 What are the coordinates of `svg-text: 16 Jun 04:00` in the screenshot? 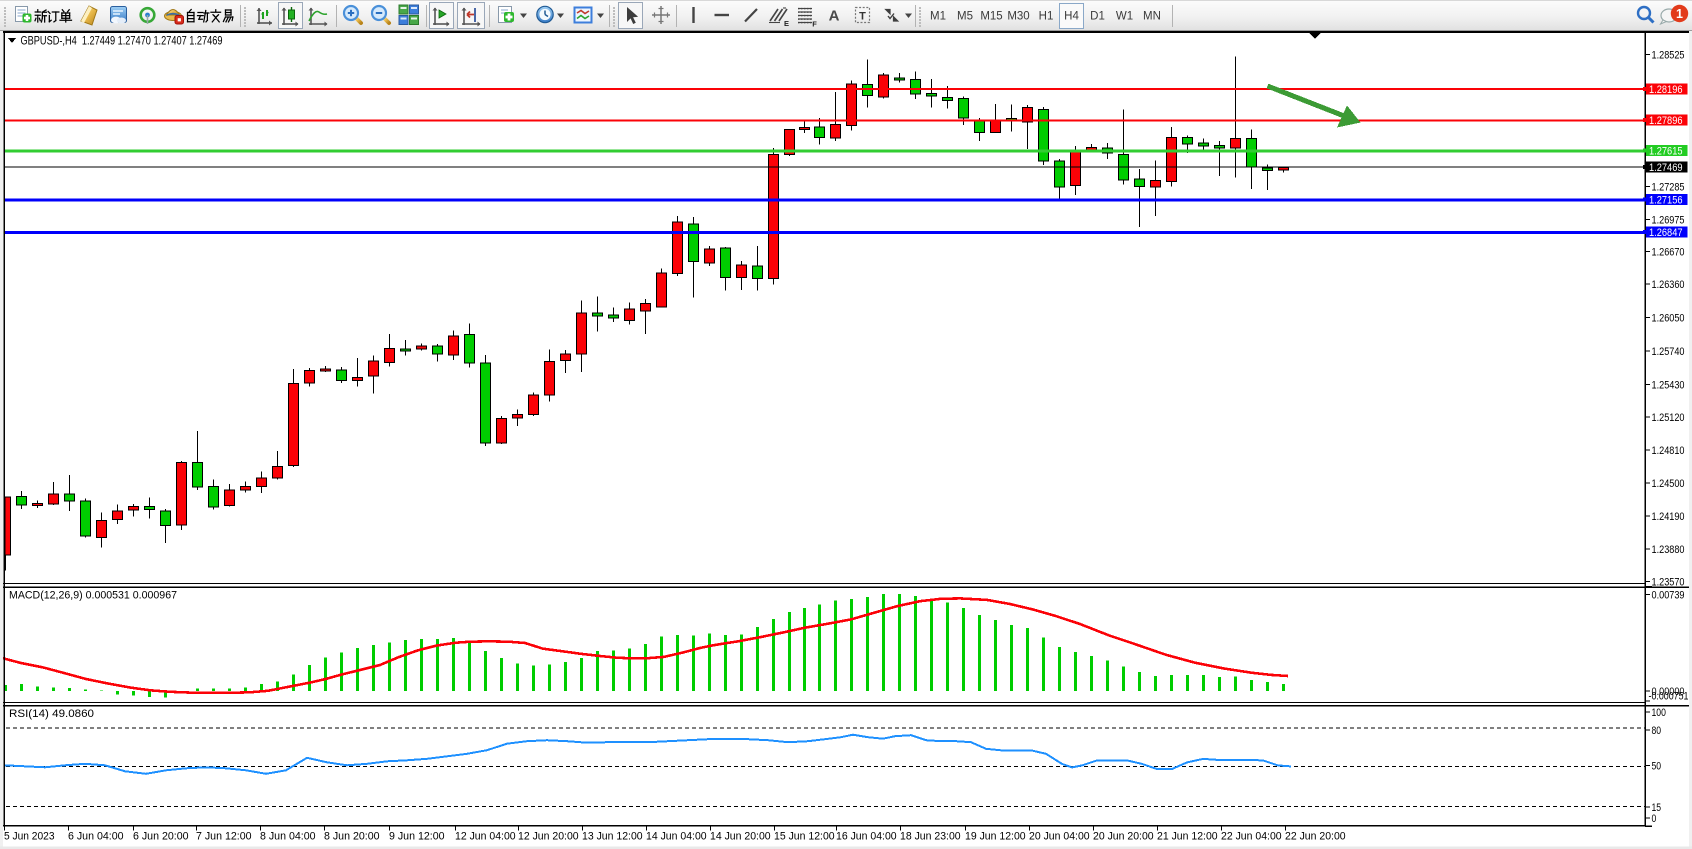 It's located at (866, 837).